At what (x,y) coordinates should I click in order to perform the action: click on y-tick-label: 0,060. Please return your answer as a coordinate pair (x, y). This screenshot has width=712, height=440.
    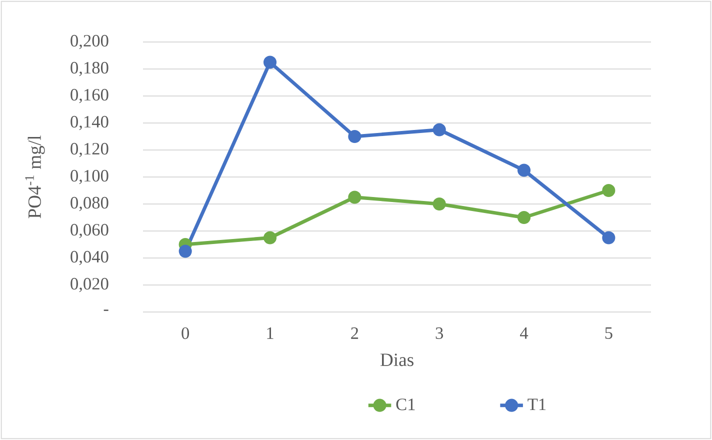
    Looking at the image, I should click on (89, 231).